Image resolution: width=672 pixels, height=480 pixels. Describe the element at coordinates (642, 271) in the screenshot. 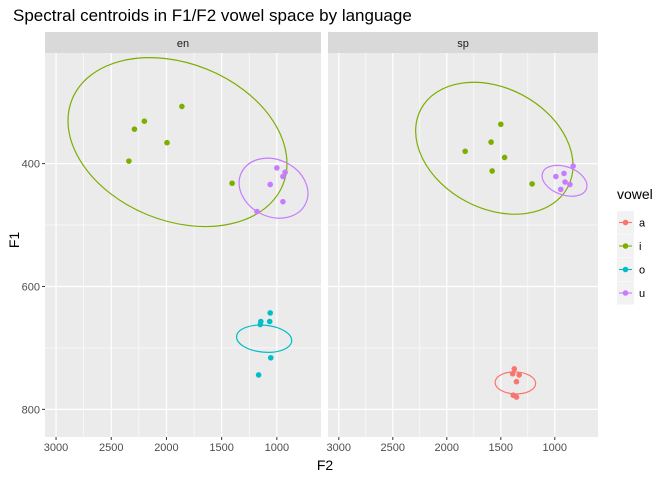

I see `legend-label-o: o` at that location.